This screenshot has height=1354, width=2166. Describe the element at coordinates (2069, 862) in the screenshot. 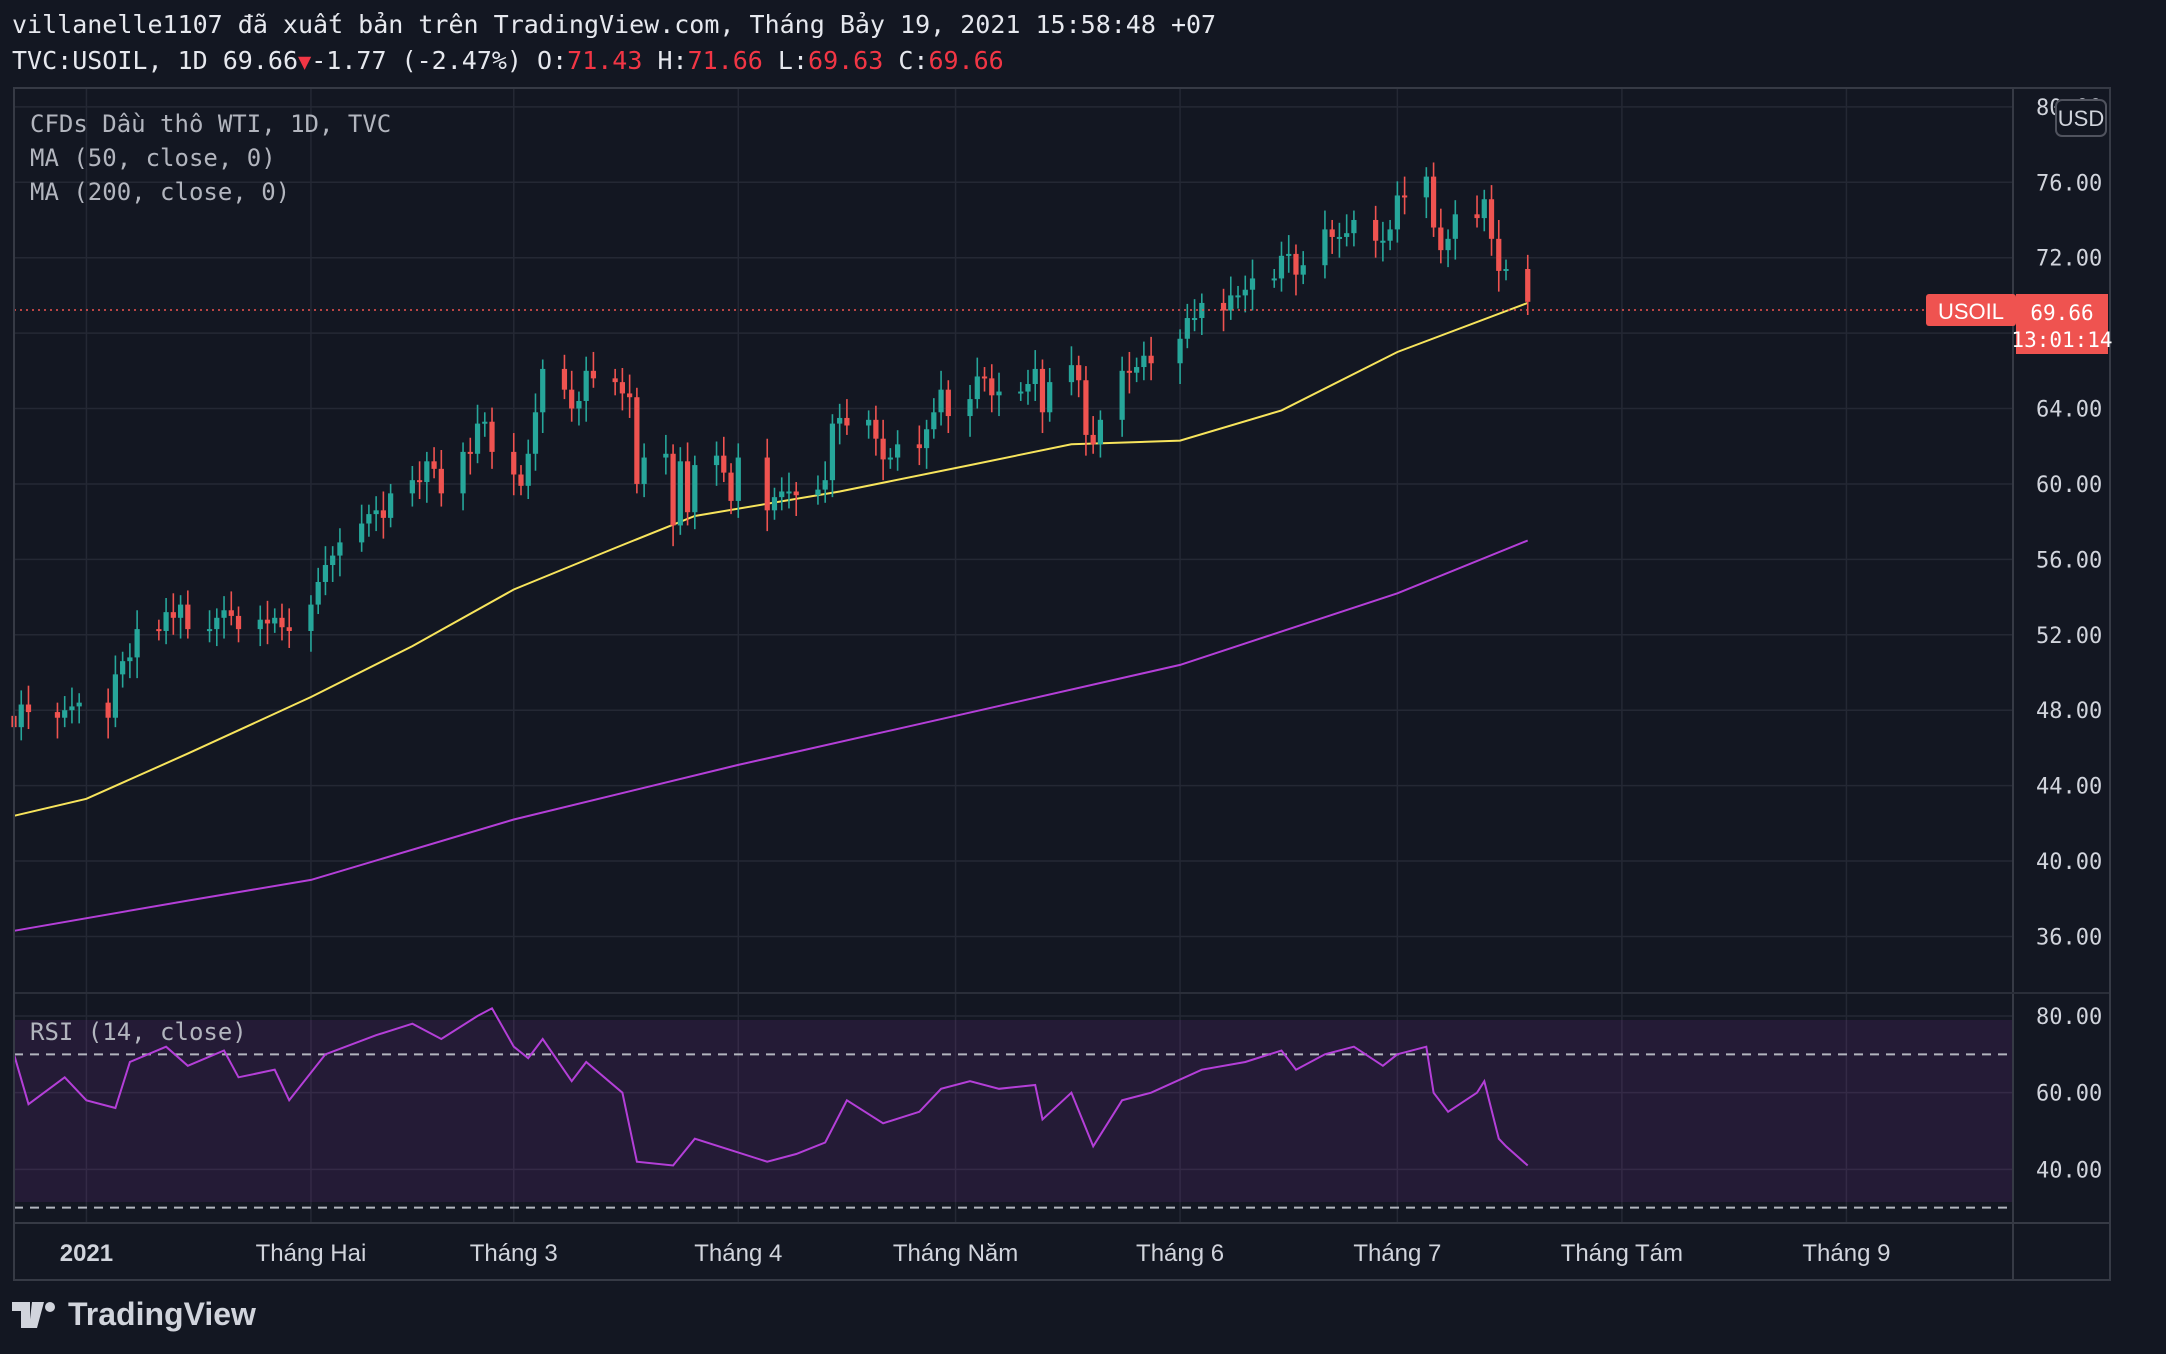

I see `price-tick-label: 40.00` at that location.